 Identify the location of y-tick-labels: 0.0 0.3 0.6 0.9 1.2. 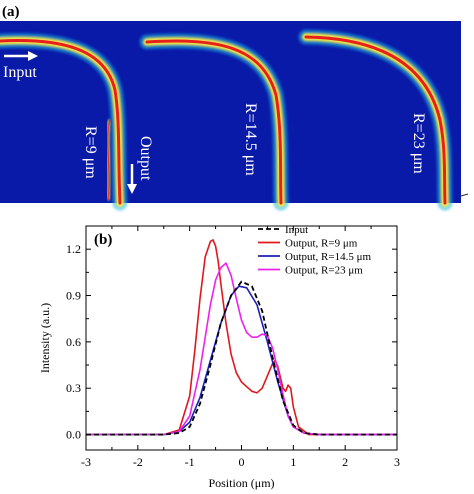
(73, 341).